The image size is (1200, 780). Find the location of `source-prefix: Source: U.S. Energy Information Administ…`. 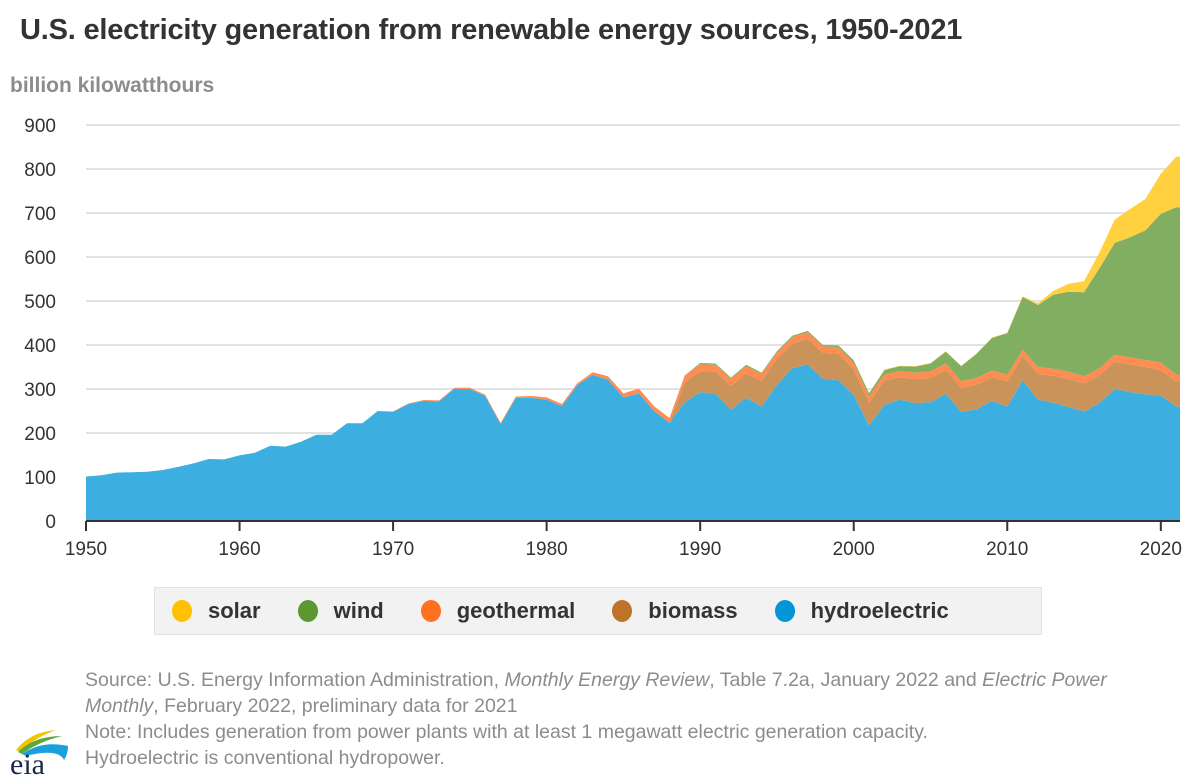

source-prefix: Source: U.S. Energy Information Administ… is located at coordinates (295, 680).